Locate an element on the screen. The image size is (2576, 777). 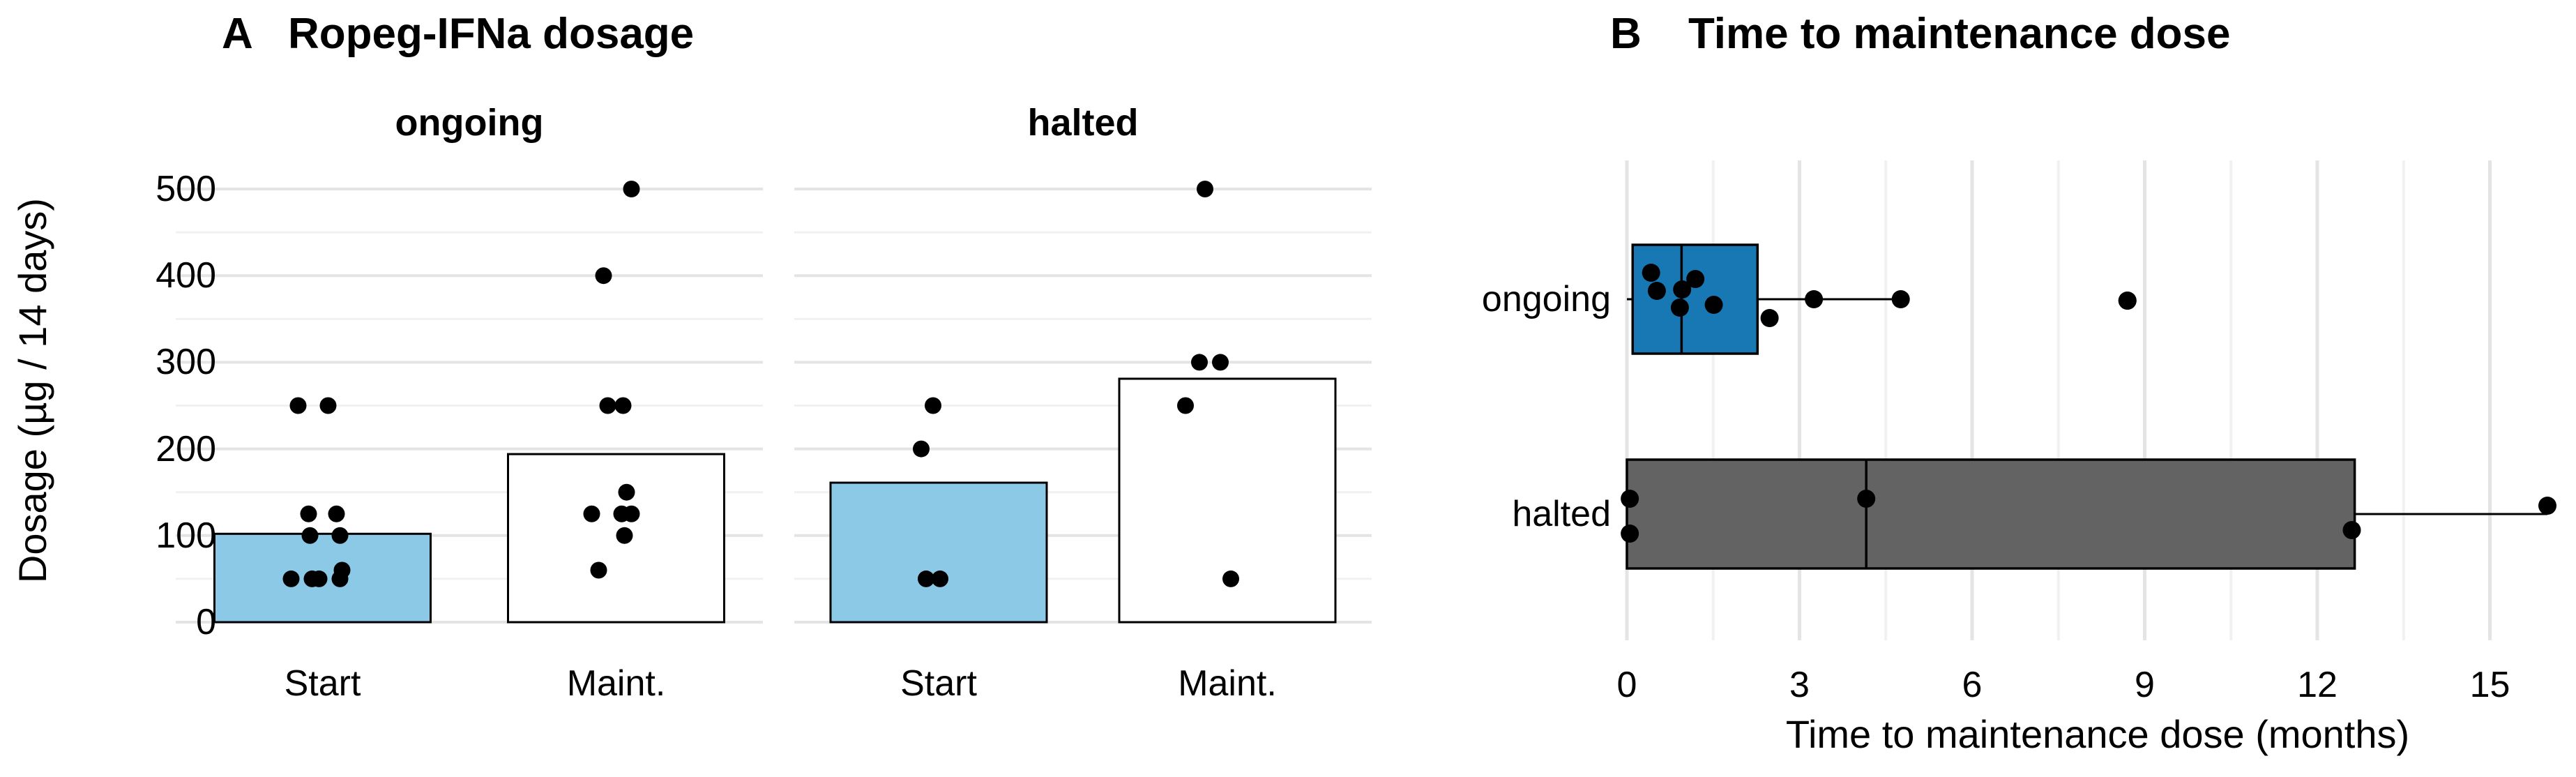
x-axis-title: Time to maintenance dose (months) is located at coordinates (2097, 734).